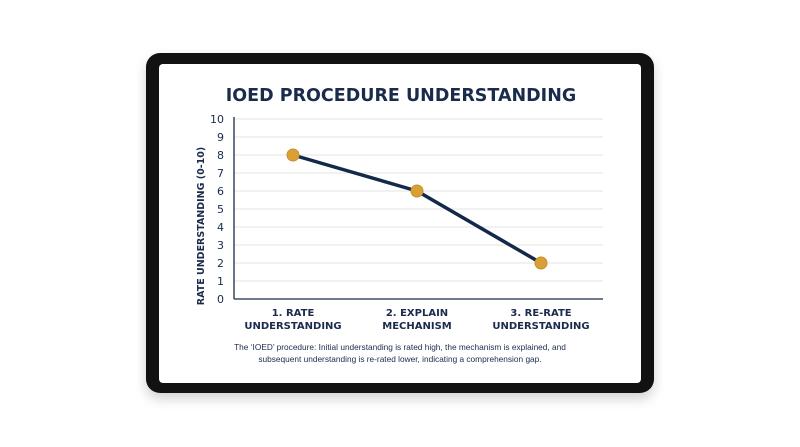  What do you see at coordinates (220, 263) in the screenshot?
I see `y-tick-label: 2` at bounding box center [220, 263].